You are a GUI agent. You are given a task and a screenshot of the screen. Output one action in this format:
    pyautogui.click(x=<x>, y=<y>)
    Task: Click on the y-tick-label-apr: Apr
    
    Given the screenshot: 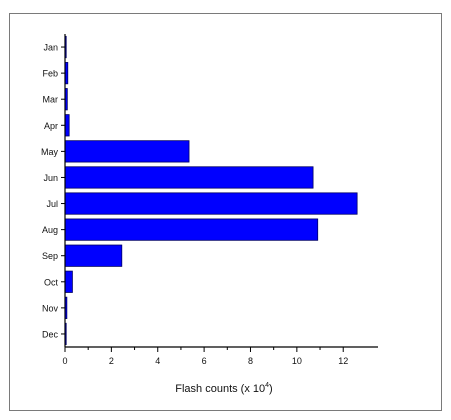 What is the action you would take?
    pyautogui.click(x=51, y=126)
    